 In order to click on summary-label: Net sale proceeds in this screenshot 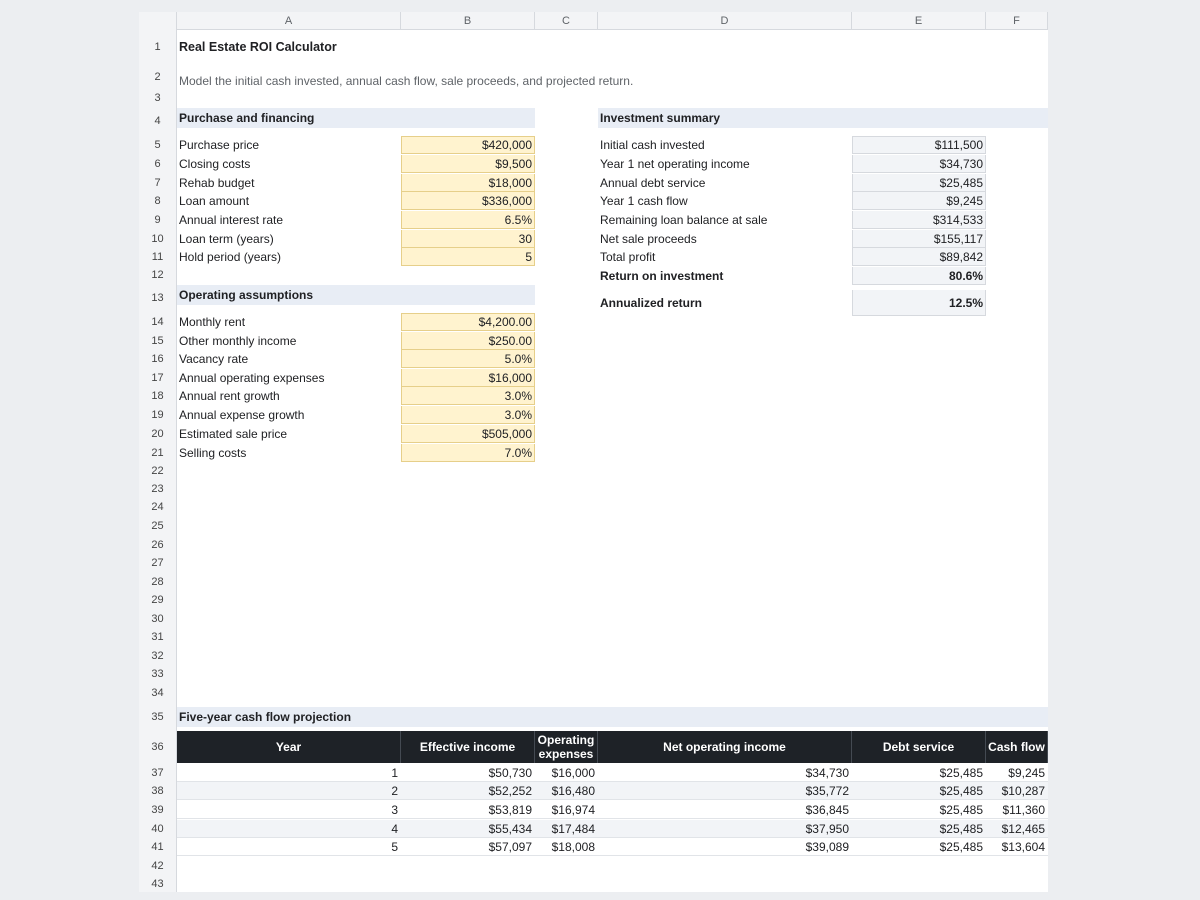, I will do `click(648, 239)`.